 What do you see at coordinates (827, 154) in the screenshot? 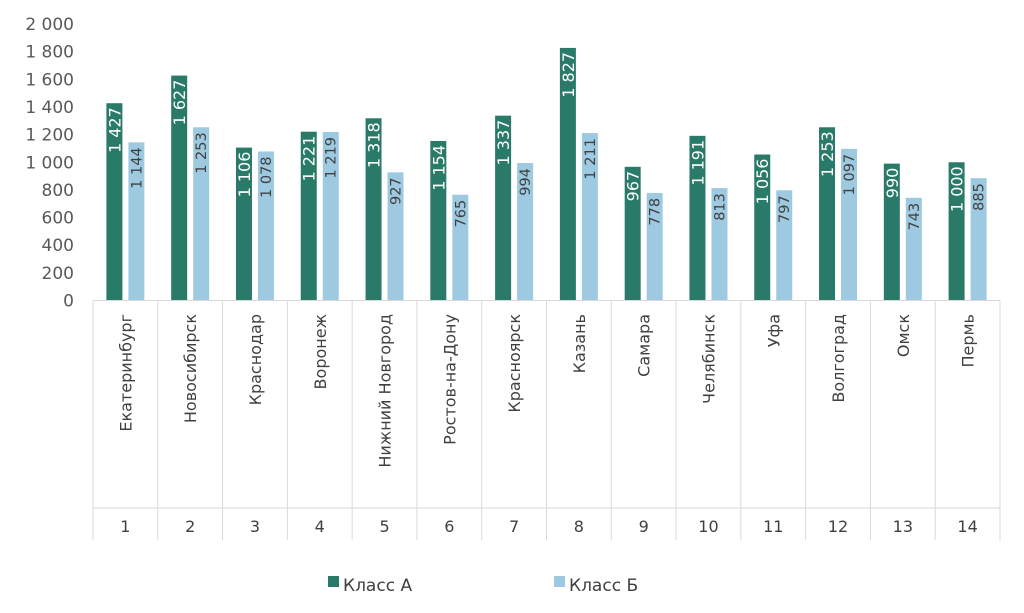
I see `data-label-class-a: 1 253` at bounding box center [827, 154].